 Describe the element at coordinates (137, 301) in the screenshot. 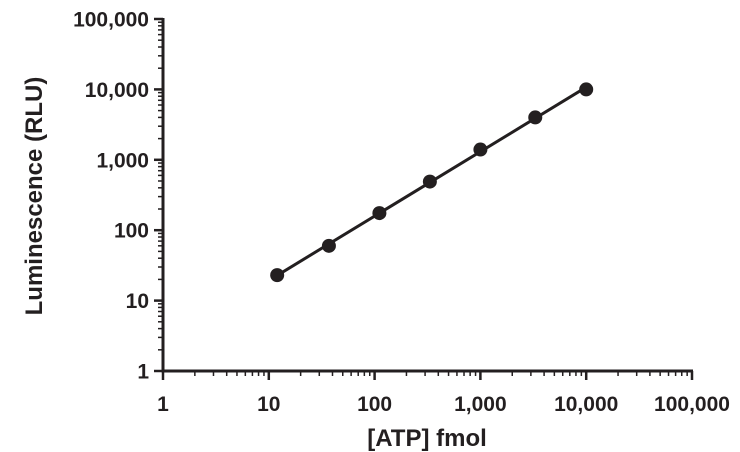

I see `y-tick-label: 10` at that location.